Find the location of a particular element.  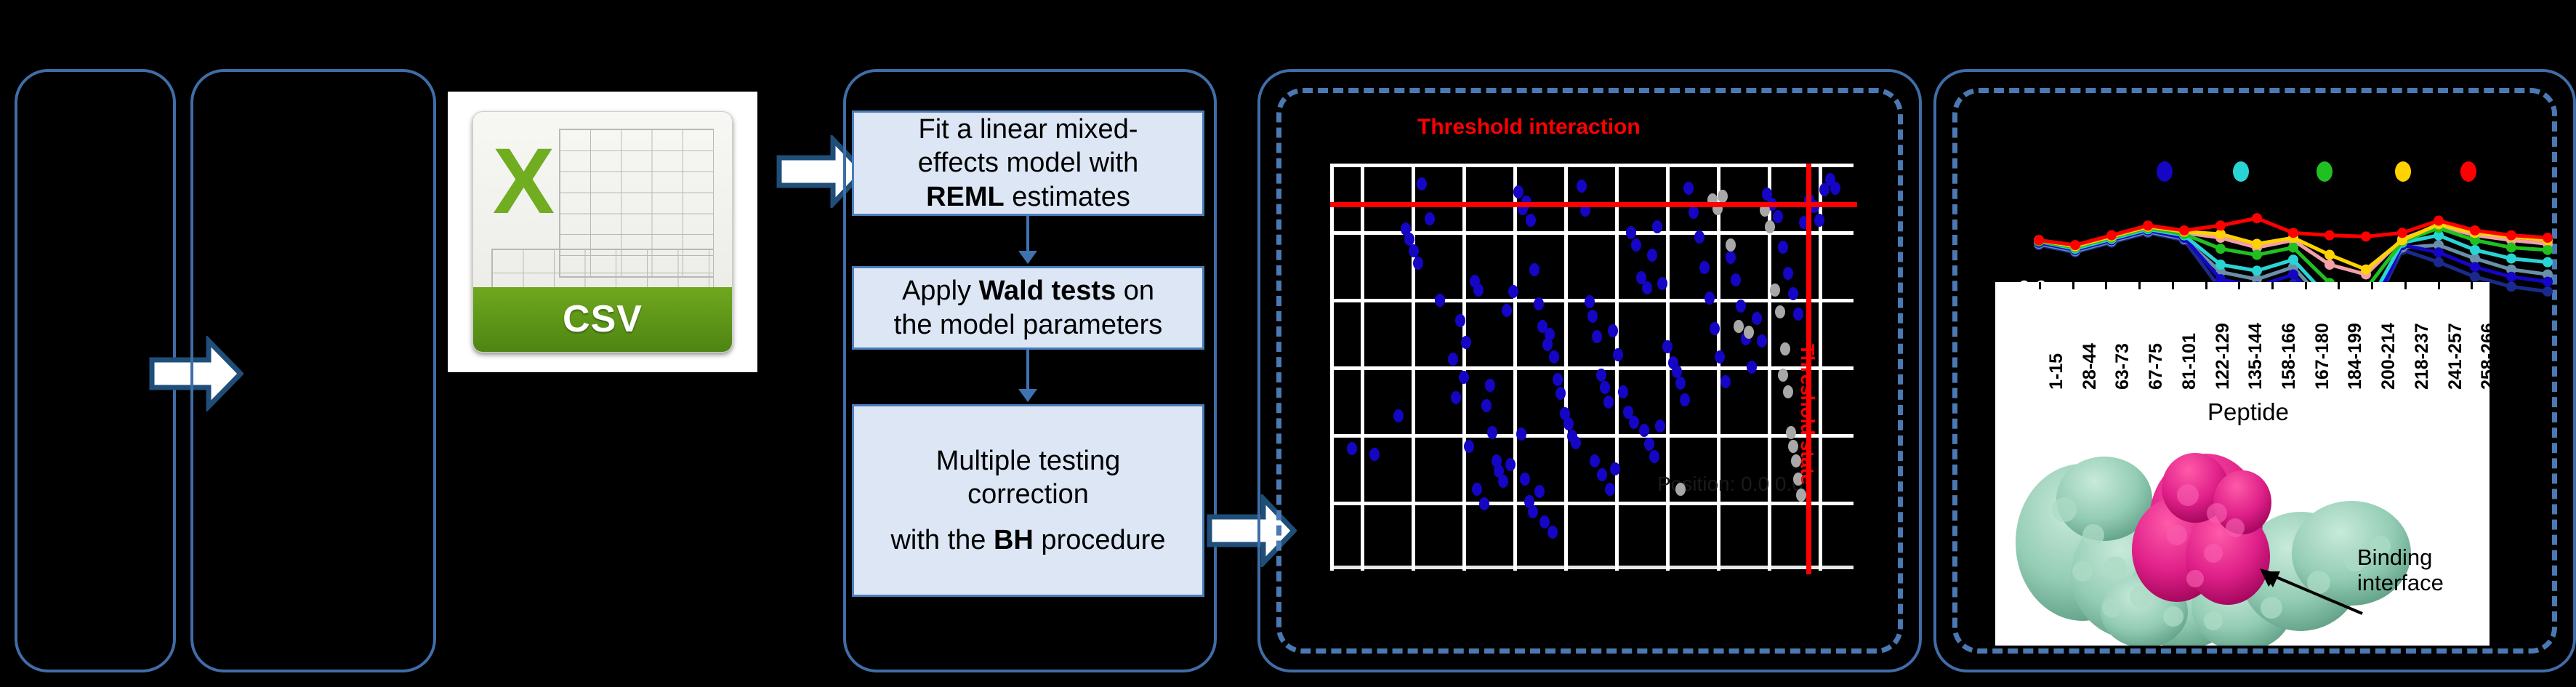

arrow-input-to-csv is located at coordinates (196, 373).